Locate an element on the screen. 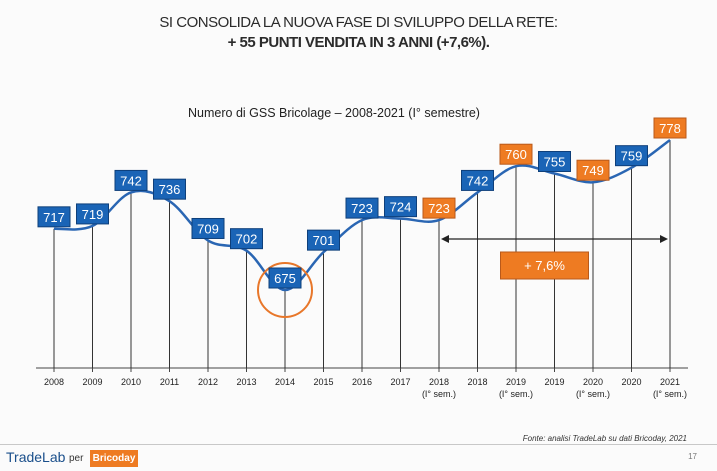 The width and height of the screenshot is (717, 471). x-tick-label: 2017 is located at coordinates (400, 382).